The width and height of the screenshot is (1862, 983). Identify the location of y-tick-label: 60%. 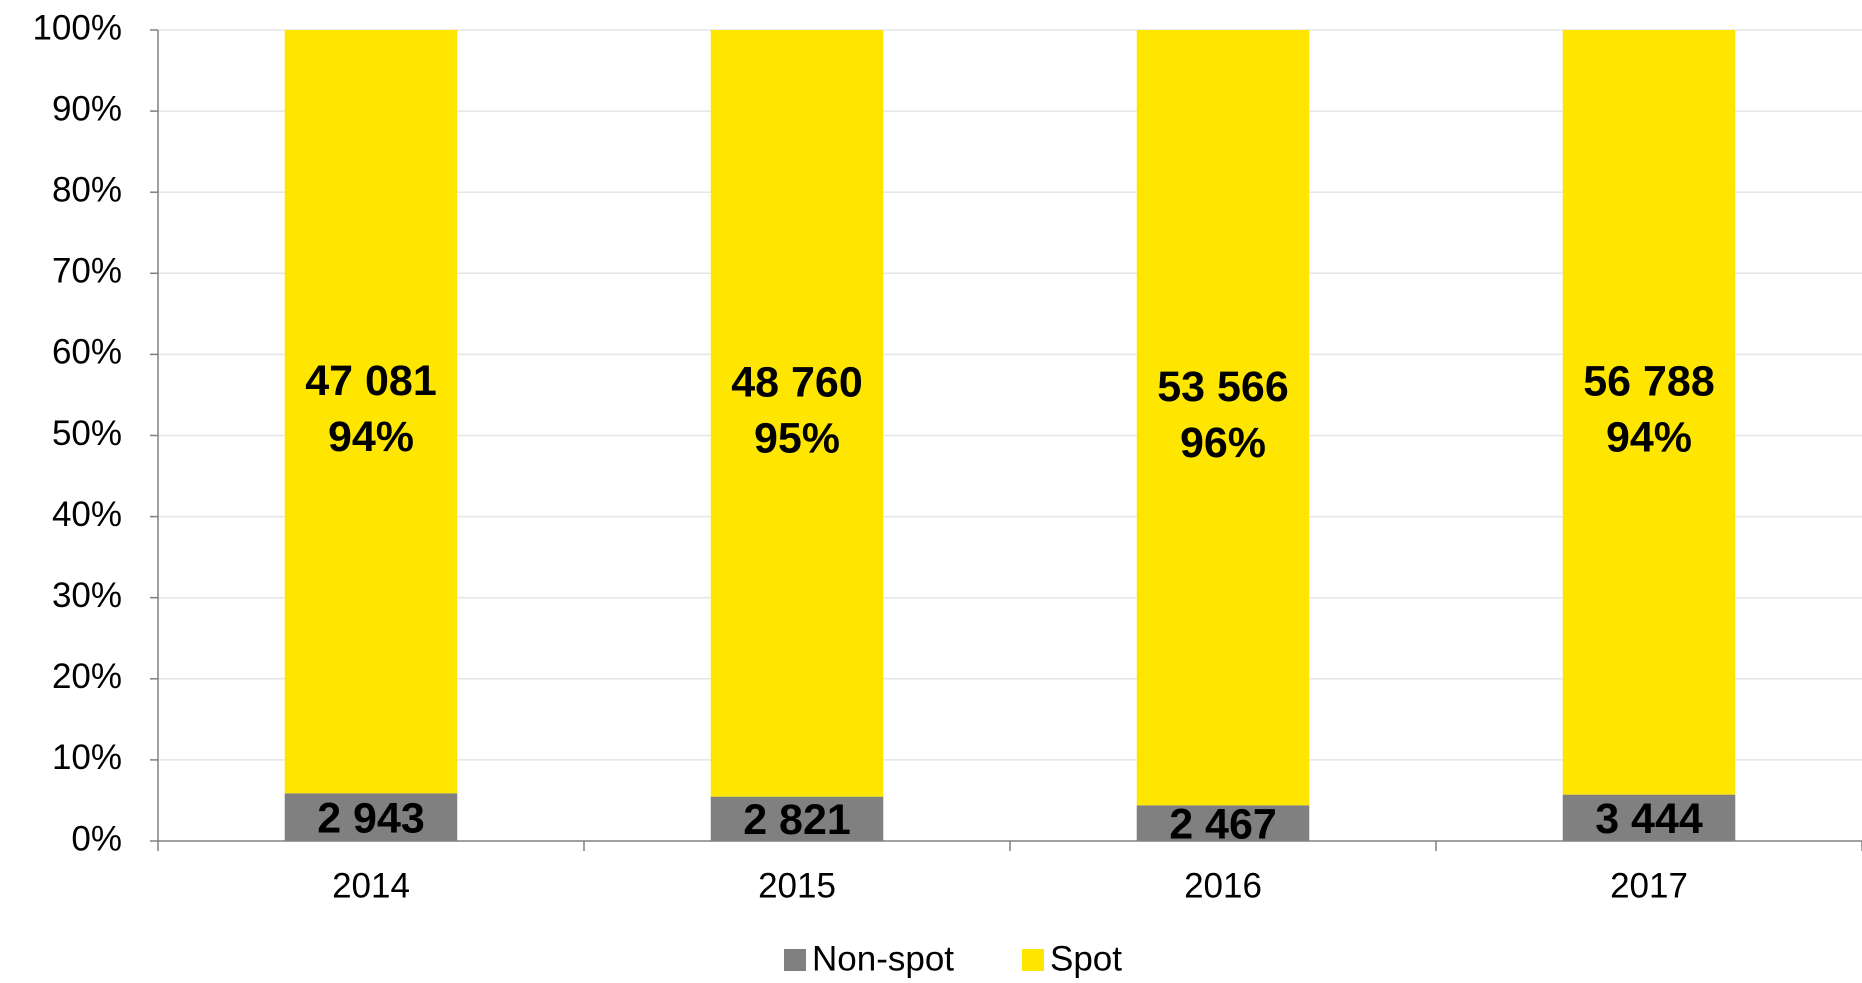
(87, 352).